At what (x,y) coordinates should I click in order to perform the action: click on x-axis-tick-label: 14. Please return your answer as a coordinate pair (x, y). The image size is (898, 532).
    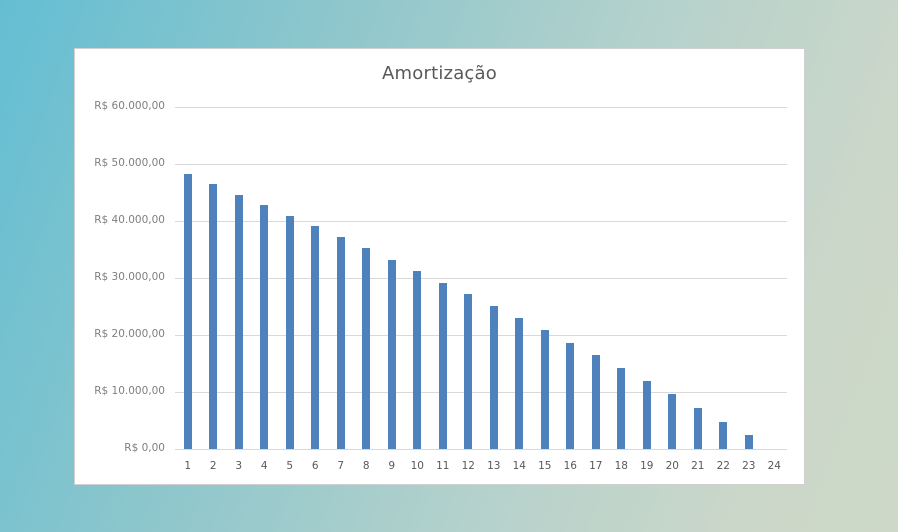
    Looking at the image, I should click on (519, 466).